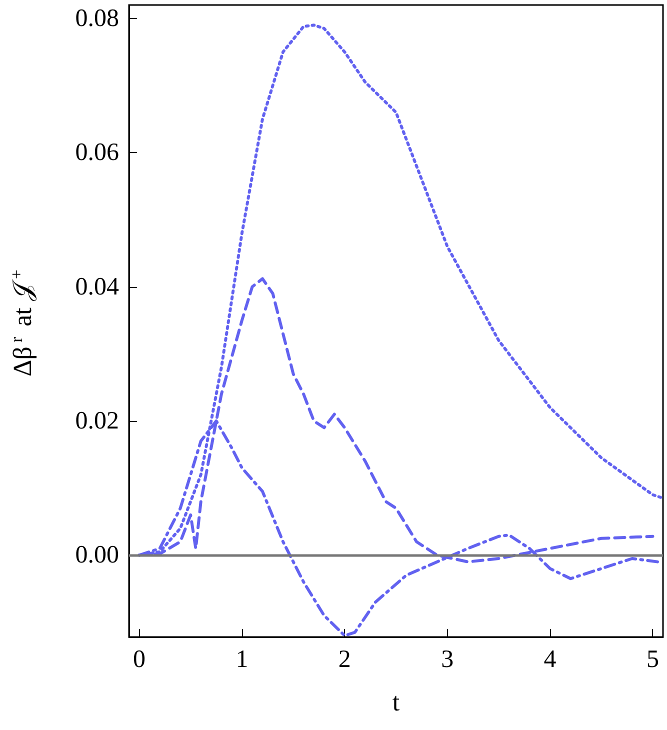 This screenshot has width=667, height=730. I want to click on y-axis-title: Δβr at 𝒥+, so click(22, 323).